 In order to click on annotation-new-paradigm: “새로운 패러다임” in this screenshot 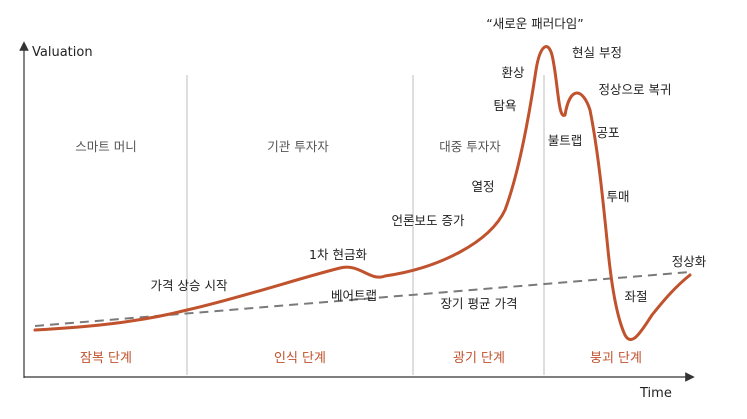, I will do `click(534, 23)`.